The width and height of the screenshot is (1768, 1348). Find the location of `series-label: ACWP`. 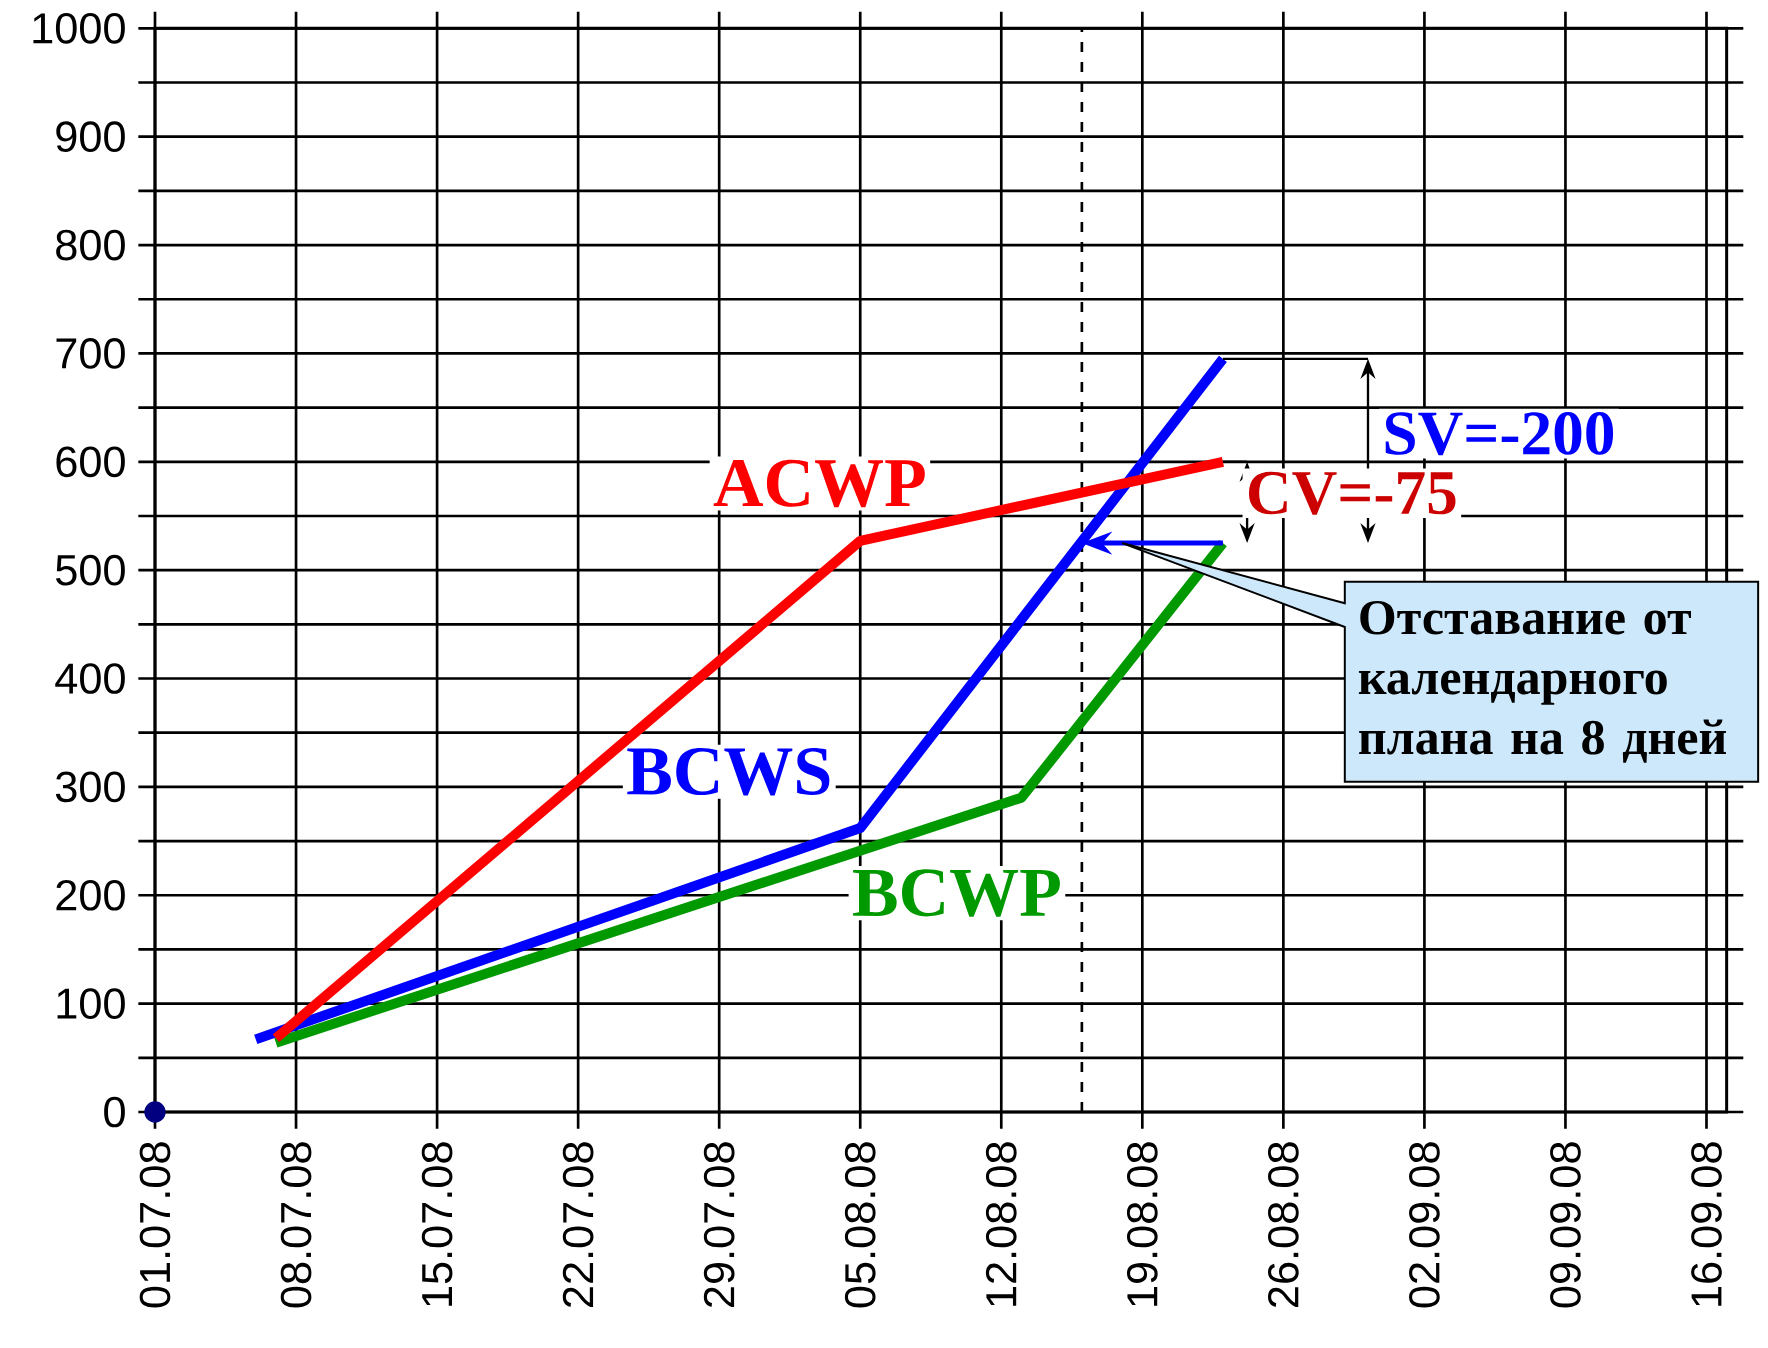

series-label: ACWP is located at coordinates (819, 483).